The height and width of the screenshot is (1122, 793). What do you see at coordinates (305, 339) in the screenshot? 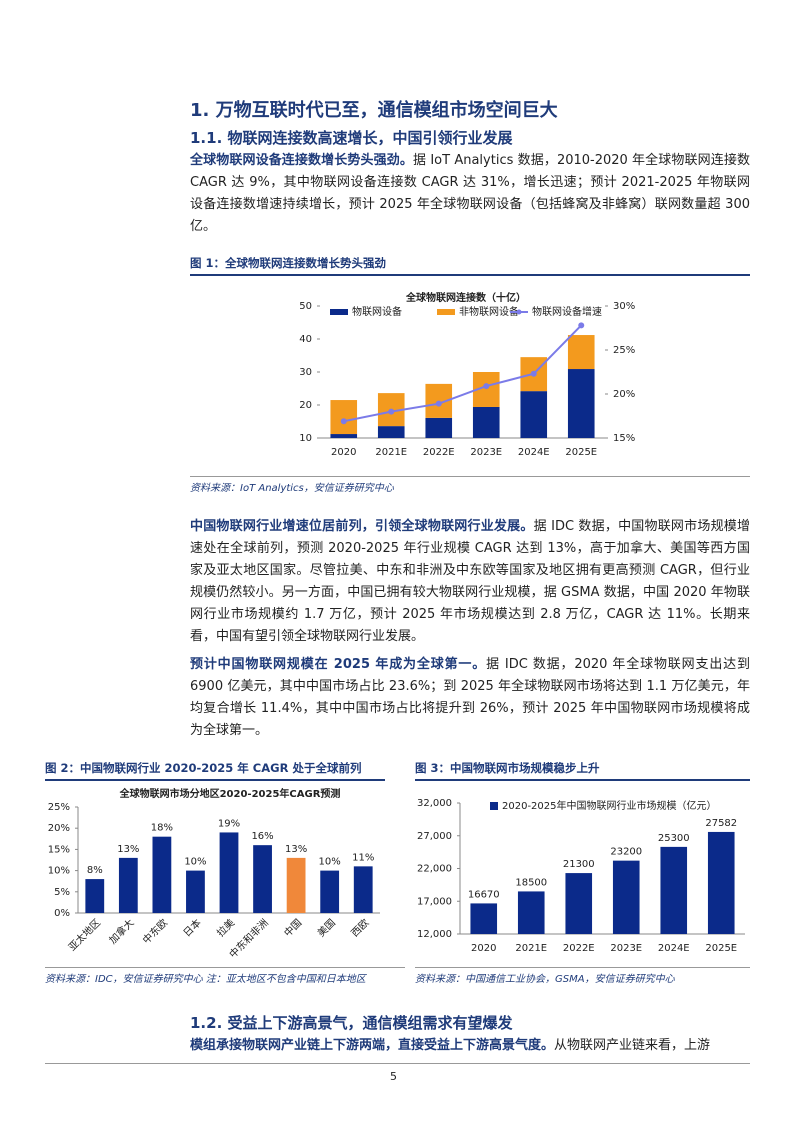
I see `y-tick-label: 40` at bounding box center [305, 339].